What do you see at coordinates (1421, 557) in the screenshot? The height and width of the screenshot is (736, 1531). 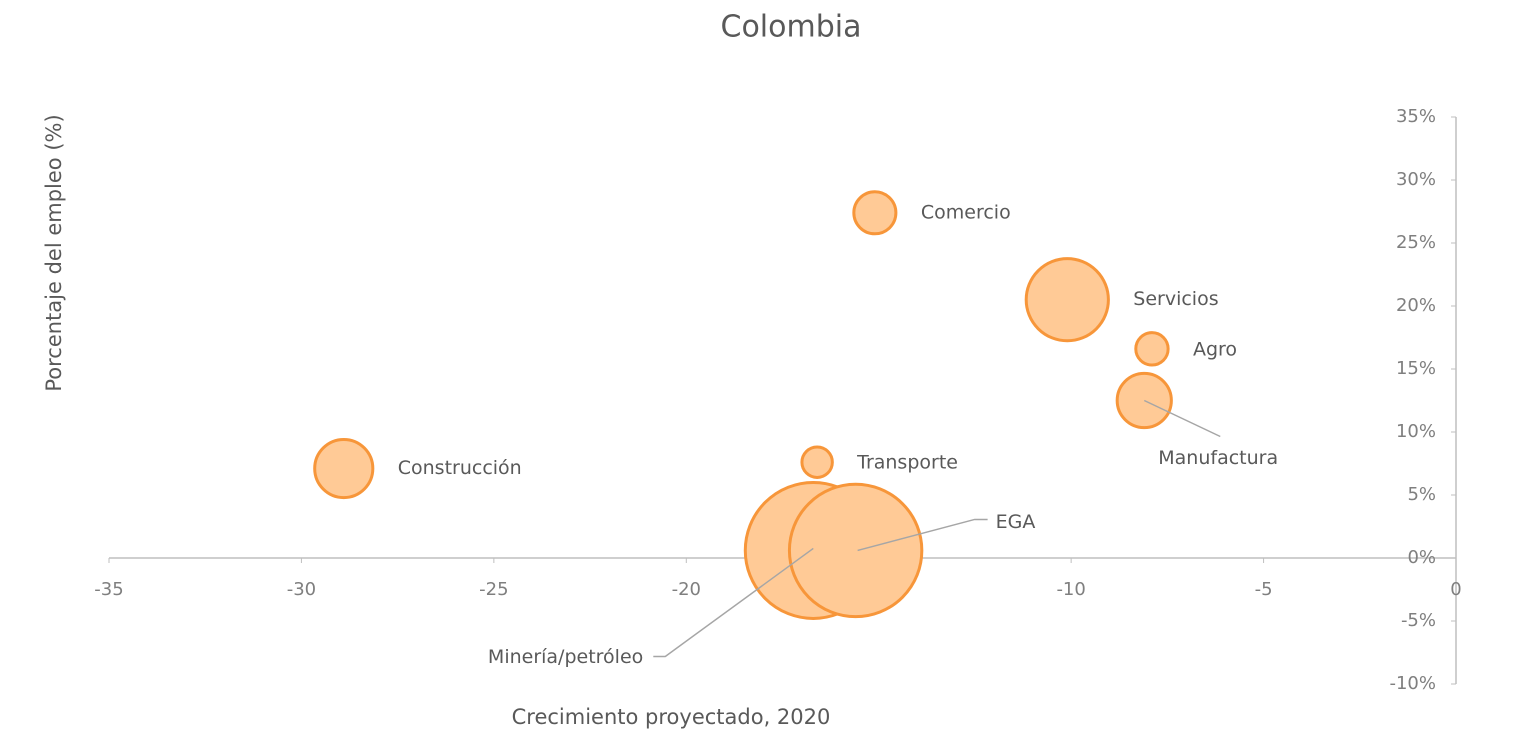 I see `y-tick-label: 0%` at bounding box center [1421, 557].